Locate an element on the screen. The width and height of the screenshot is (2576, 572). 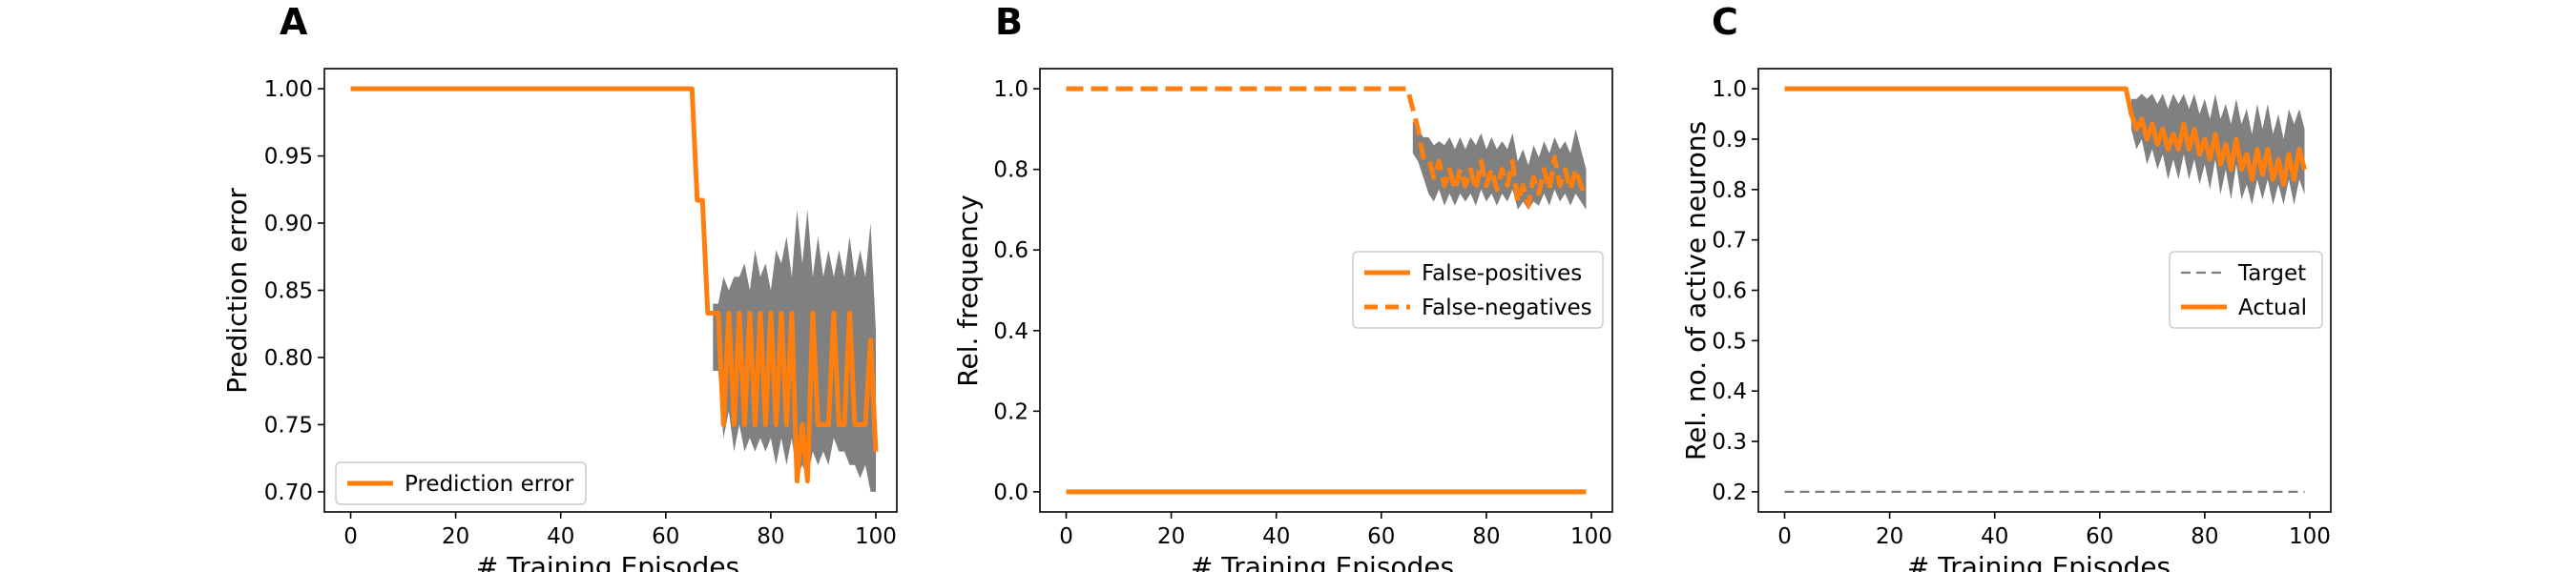
panel-a-ytick-label-5: 0.95 is located at coordinates (288, 157).